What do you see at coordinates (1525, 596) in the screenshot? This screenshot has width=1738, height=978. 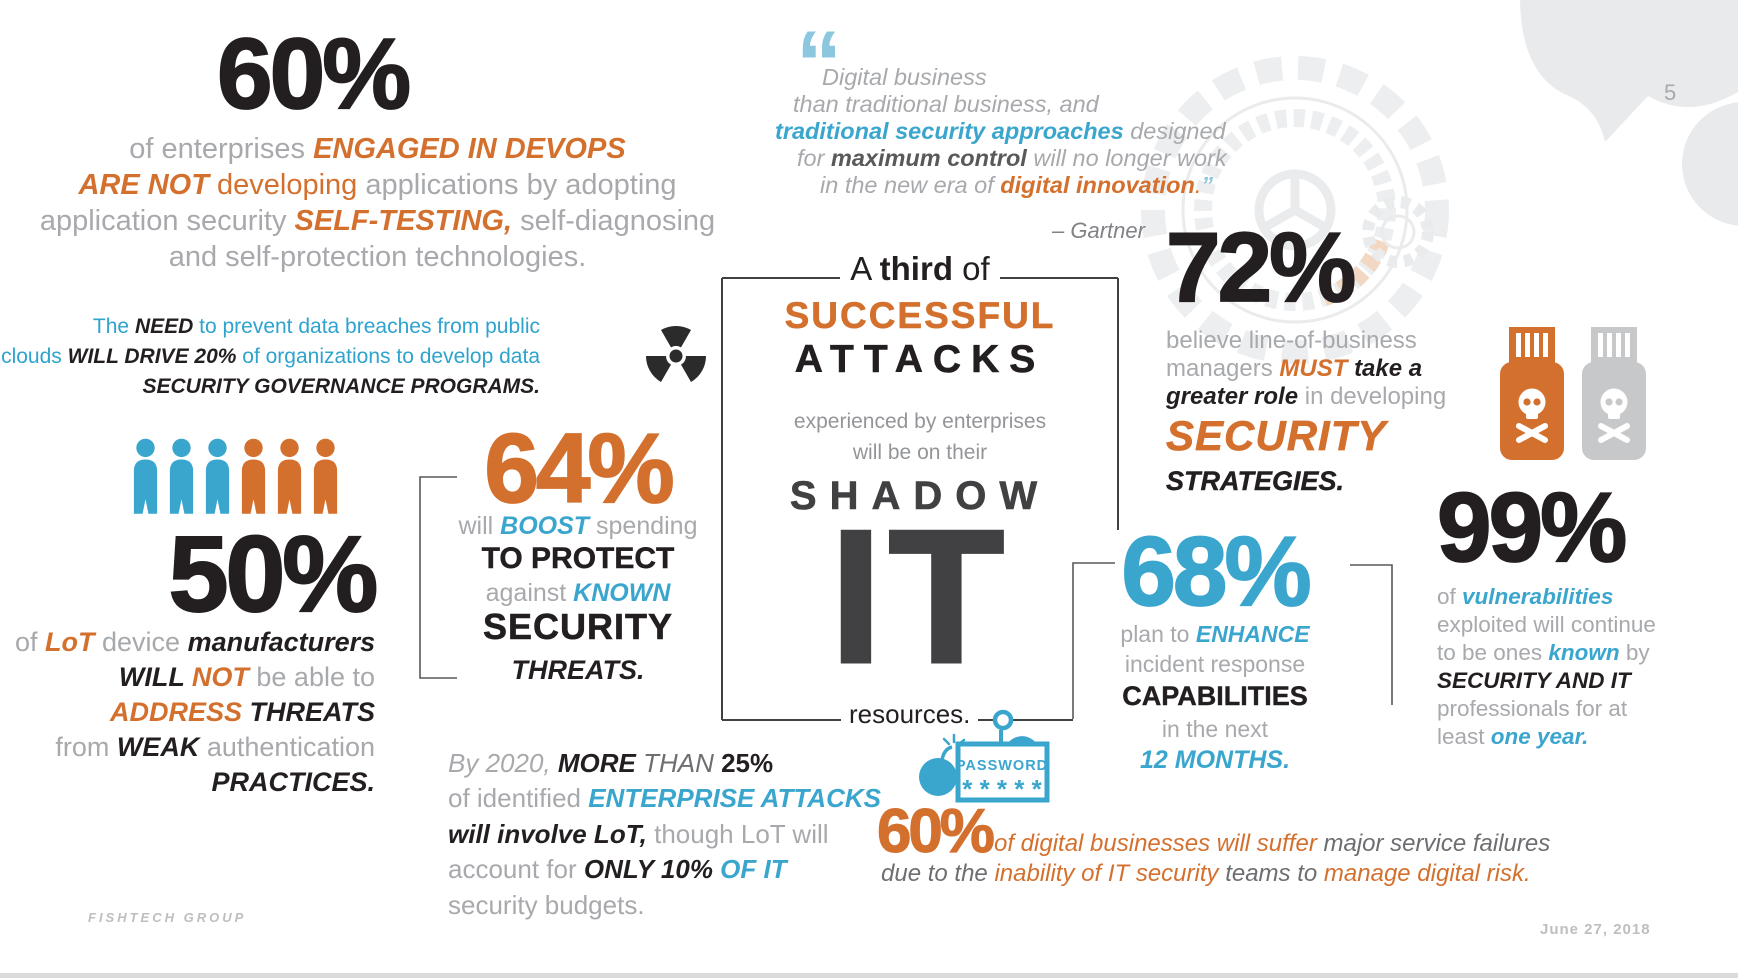 I see `text-line: of vulnerabilities` at bounding box center [1525, 596].